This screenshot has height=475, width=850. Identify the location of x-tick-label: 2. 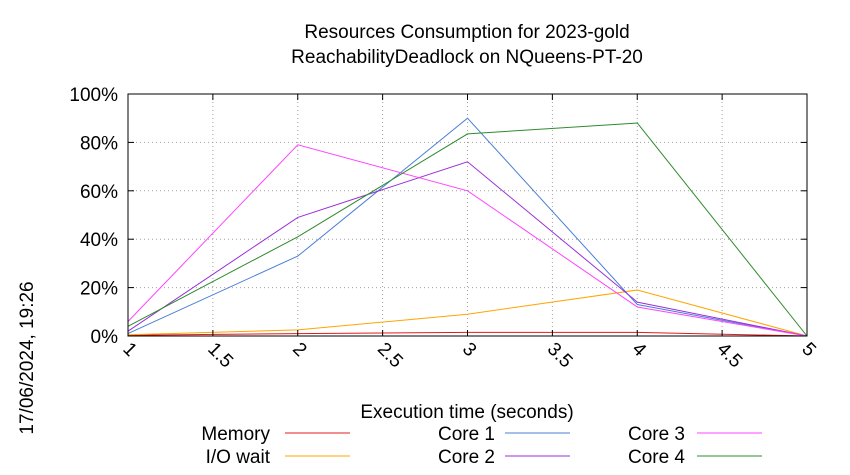
(299, 350).